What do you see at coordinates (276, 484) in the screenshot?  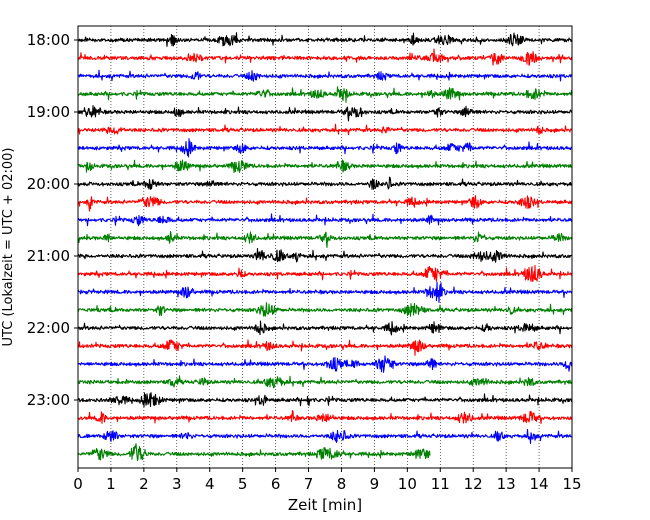 I see `x-tick-label: 6` at bounding box center [276, 484].